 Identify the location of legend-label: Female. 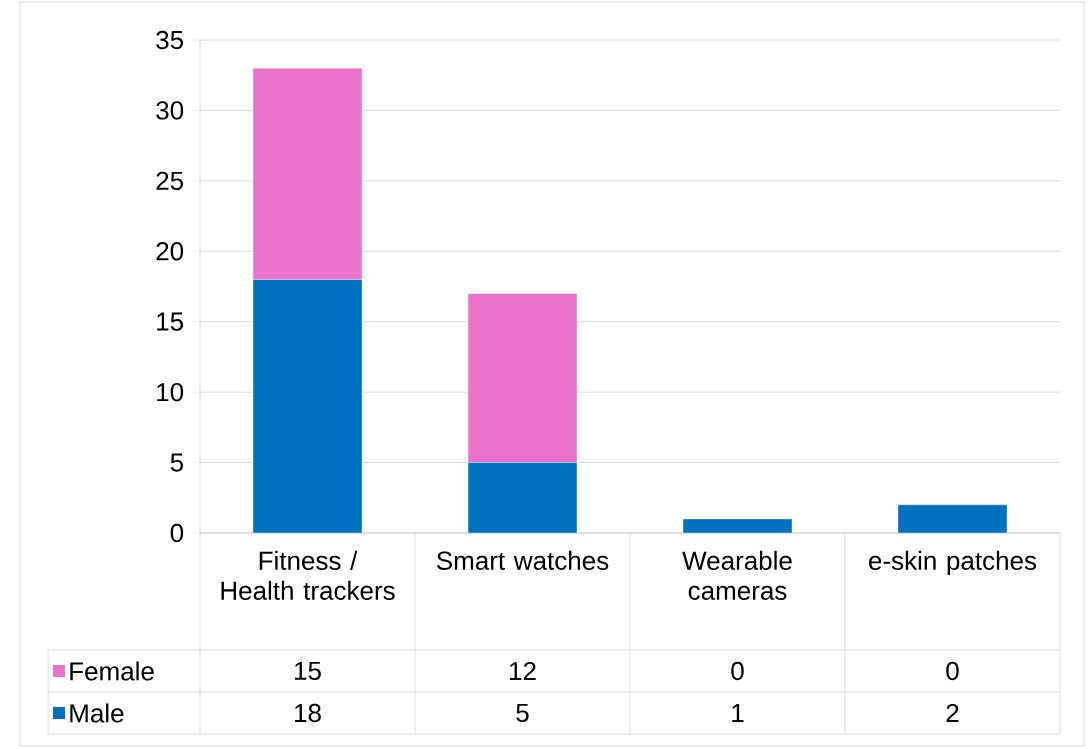
(112, 671).